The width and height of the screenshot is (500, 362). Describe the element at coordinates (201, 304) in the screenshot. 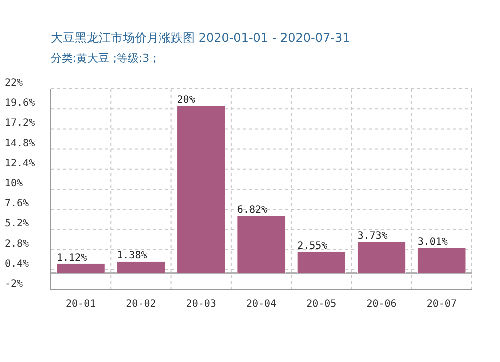

I see `x-tick-label: 20-03` at that location.